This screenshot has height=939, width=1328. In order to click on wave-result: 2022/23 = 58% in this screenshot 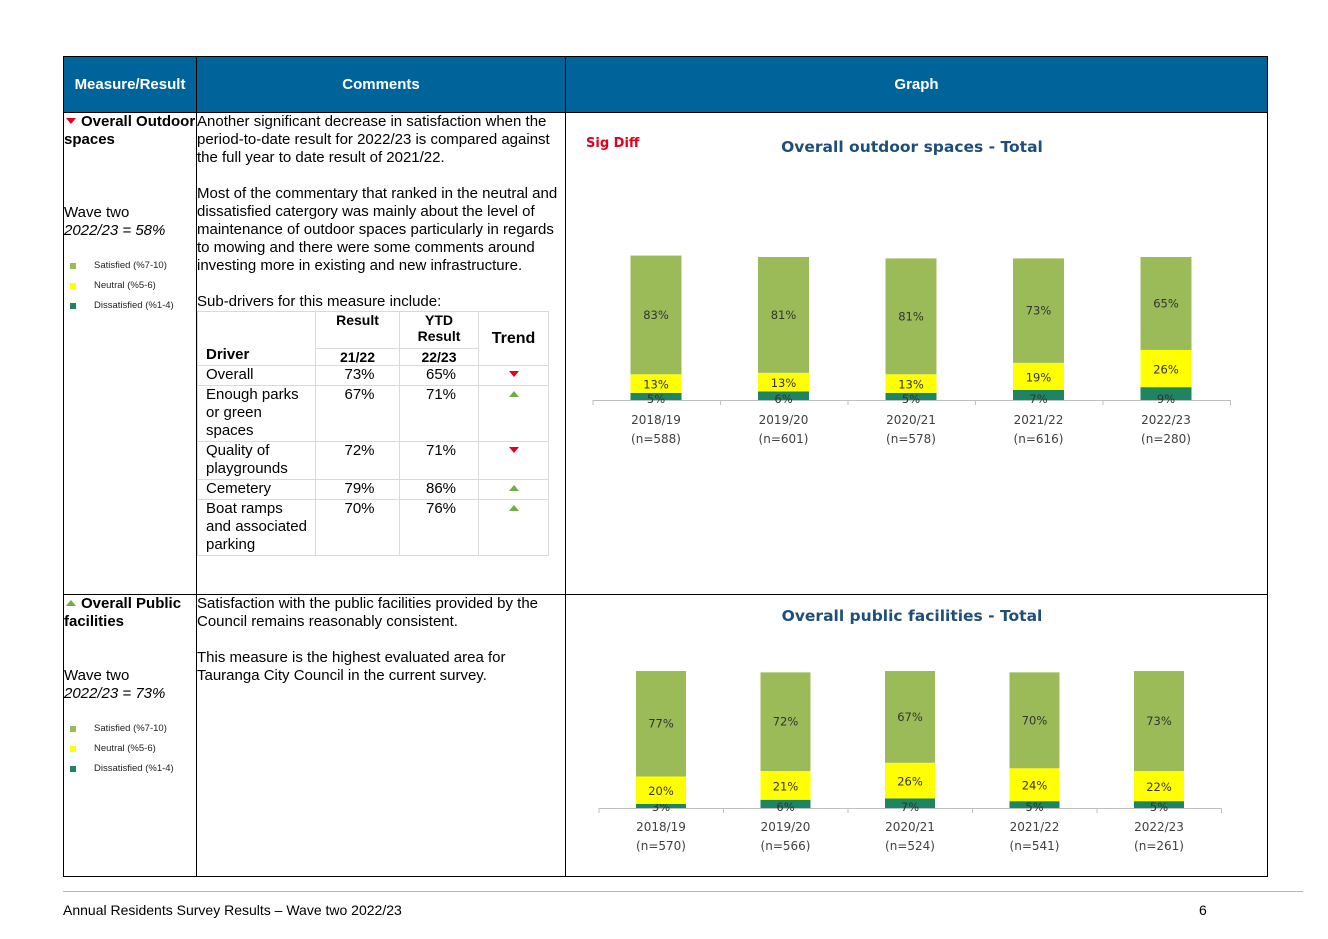, I will do `click(115, 230)`.